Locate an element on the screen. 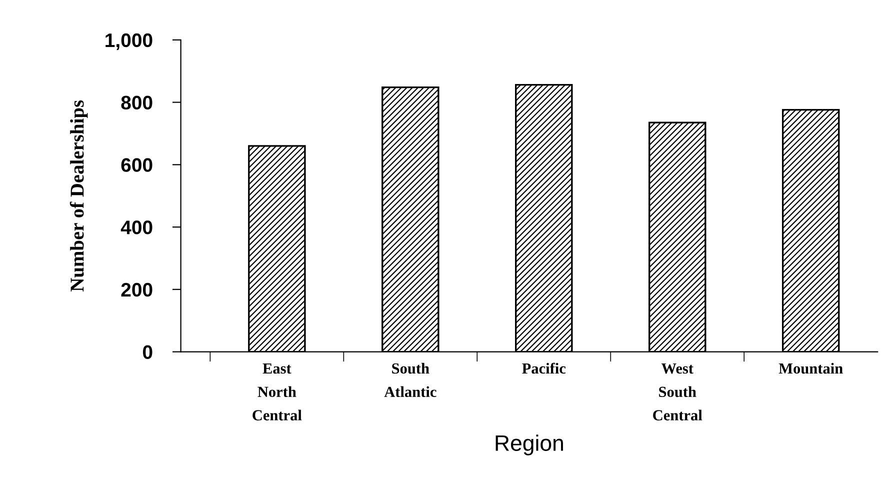 The width and height of the screenshot is (882, 499). y-axis-title: Number of Dealerships is located at coordinates (79, 196).